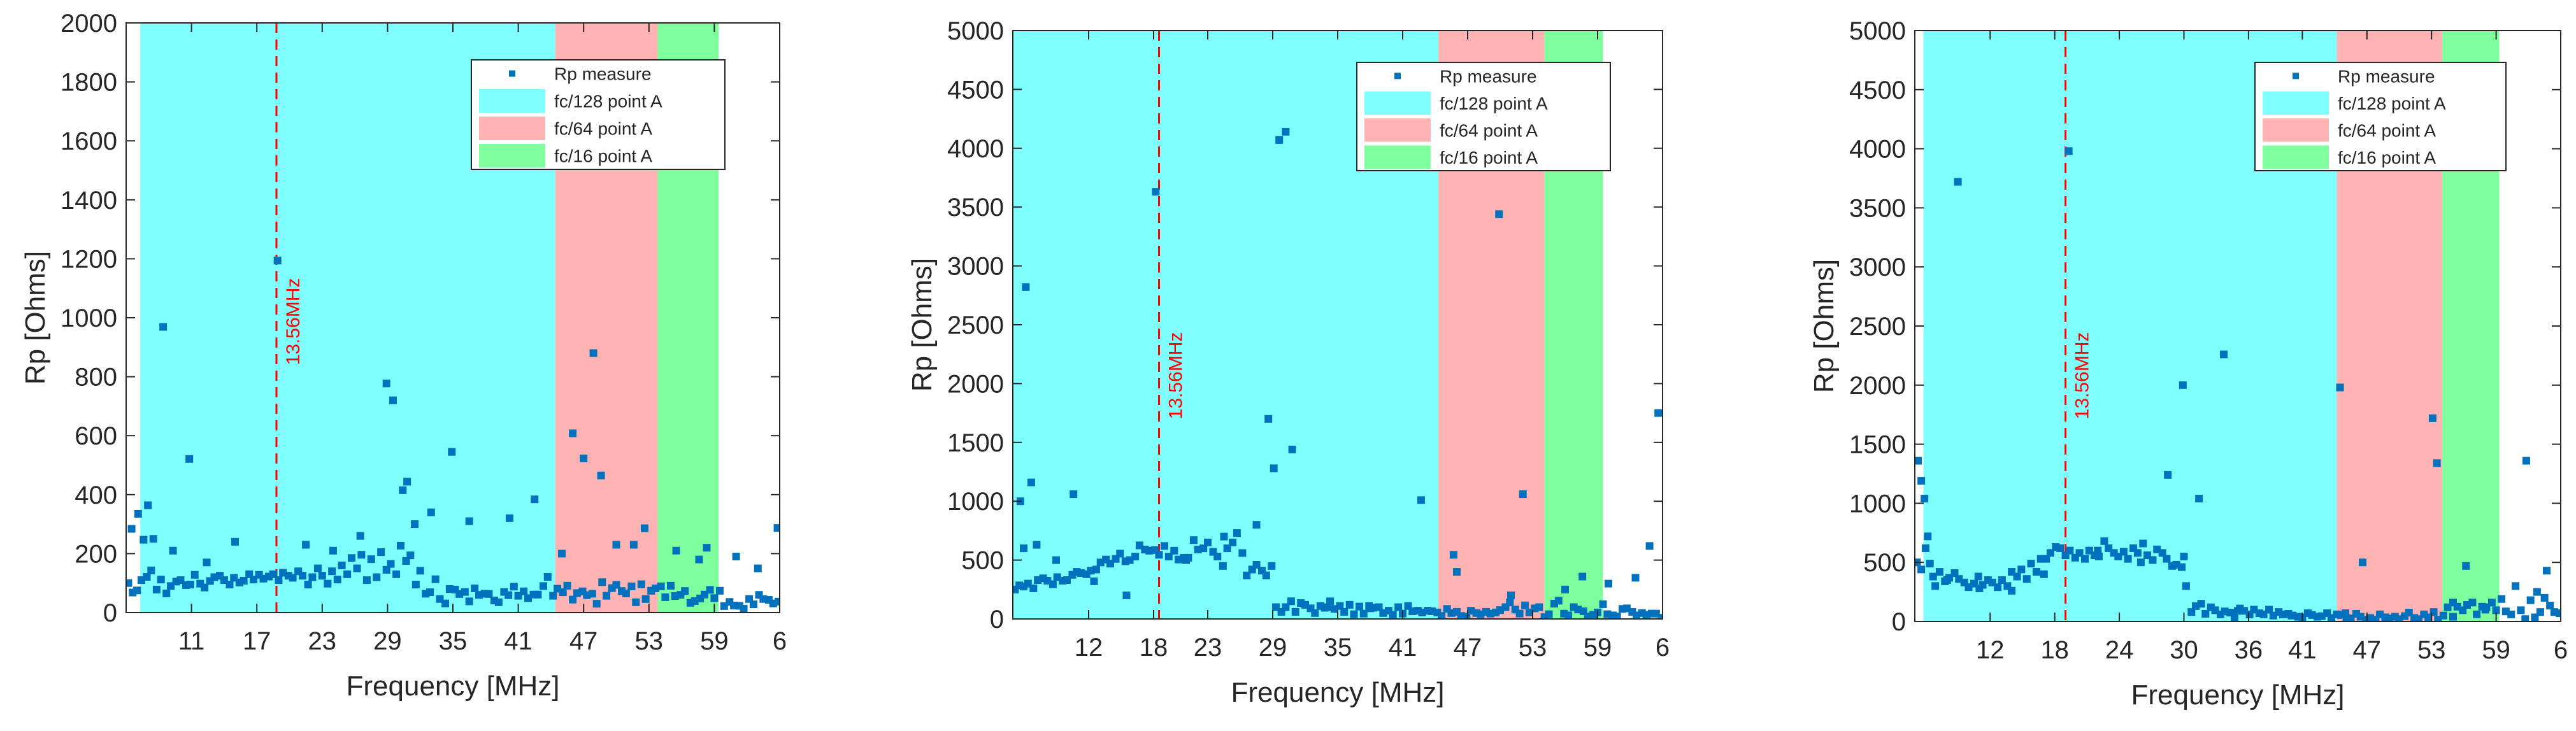 The image size is (2576, 731). What do you see at coordinates (976, 502) in the screenshot?
I see `y-tick-label: 1000` at bounding box center [976, 502].